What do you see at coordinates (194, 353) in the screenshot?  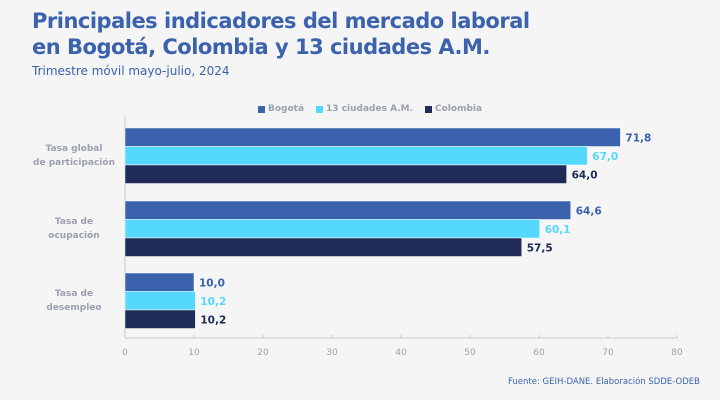 I see `x-tick-label: 10` at bounding box center [194, 353].